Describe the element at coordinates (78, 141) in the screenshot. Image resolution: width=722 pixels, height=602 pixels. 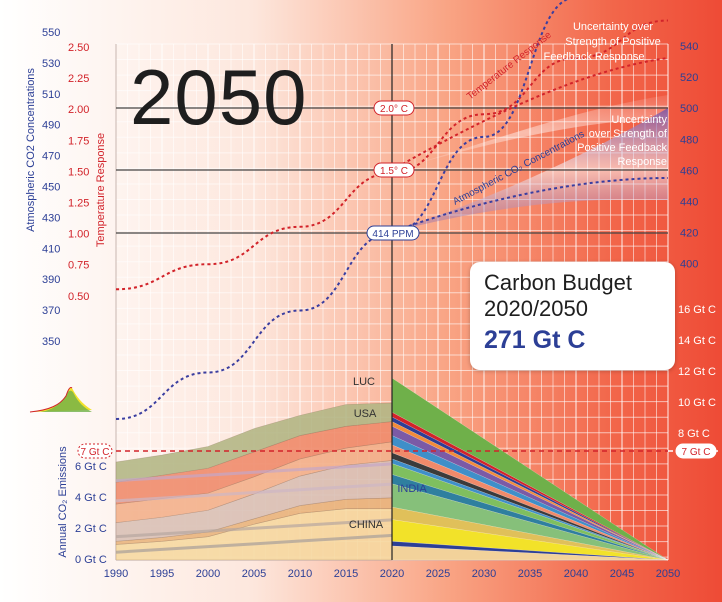
I see `temp-tick: 1.75` at that location.